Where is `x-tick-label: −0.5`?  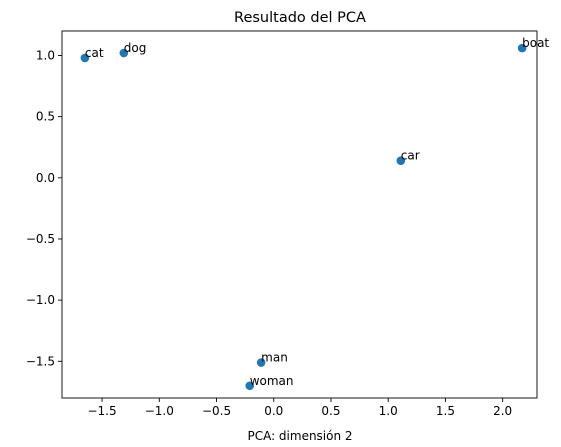 x-tick-label: −0.5 is located at coordinates (216, 411).